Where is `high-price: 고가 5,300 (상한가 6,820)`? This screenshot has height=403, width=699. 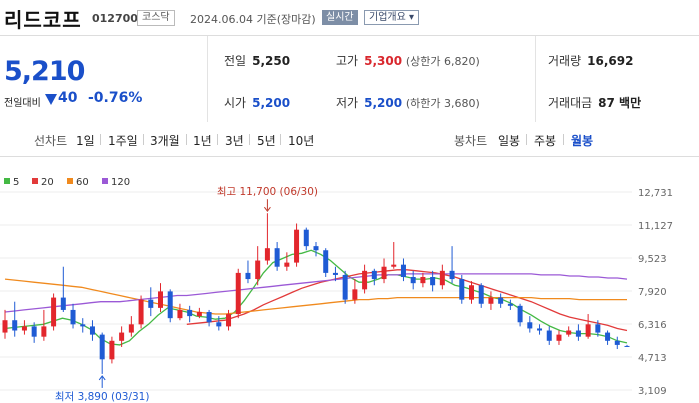 high-price: 고가 5,300 (상한가 6,820) is located at coordinates (408, 60).